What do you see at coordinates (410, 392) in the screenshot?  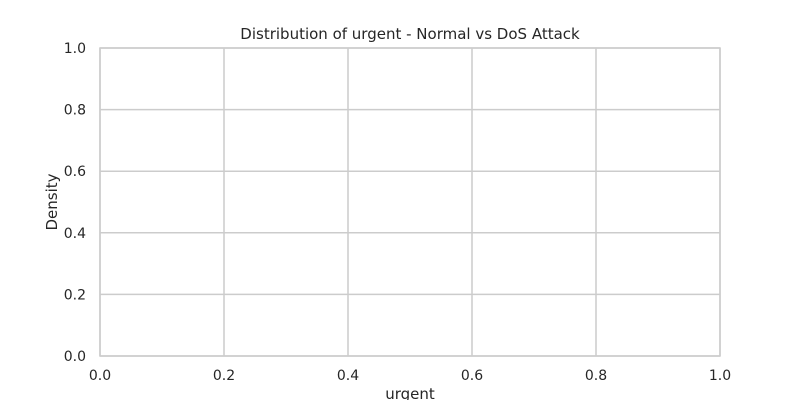 I see `x-axis-title: urgent` at bounding box center [410, 392].